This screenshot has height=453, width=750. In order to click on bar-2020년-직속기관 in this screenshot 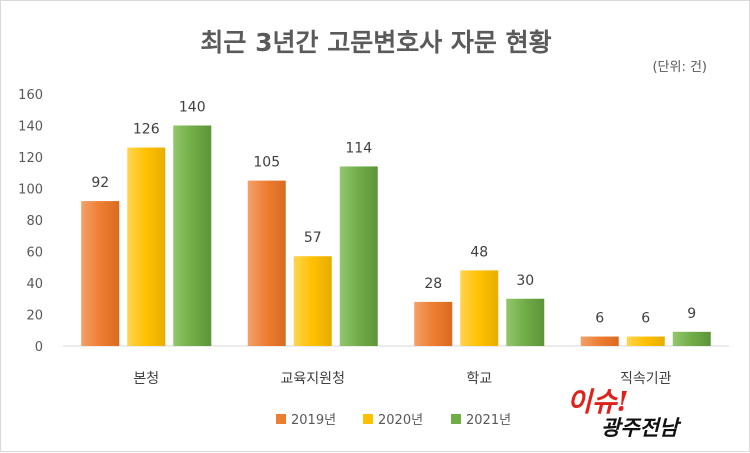, I will do `click(645, 341)`.